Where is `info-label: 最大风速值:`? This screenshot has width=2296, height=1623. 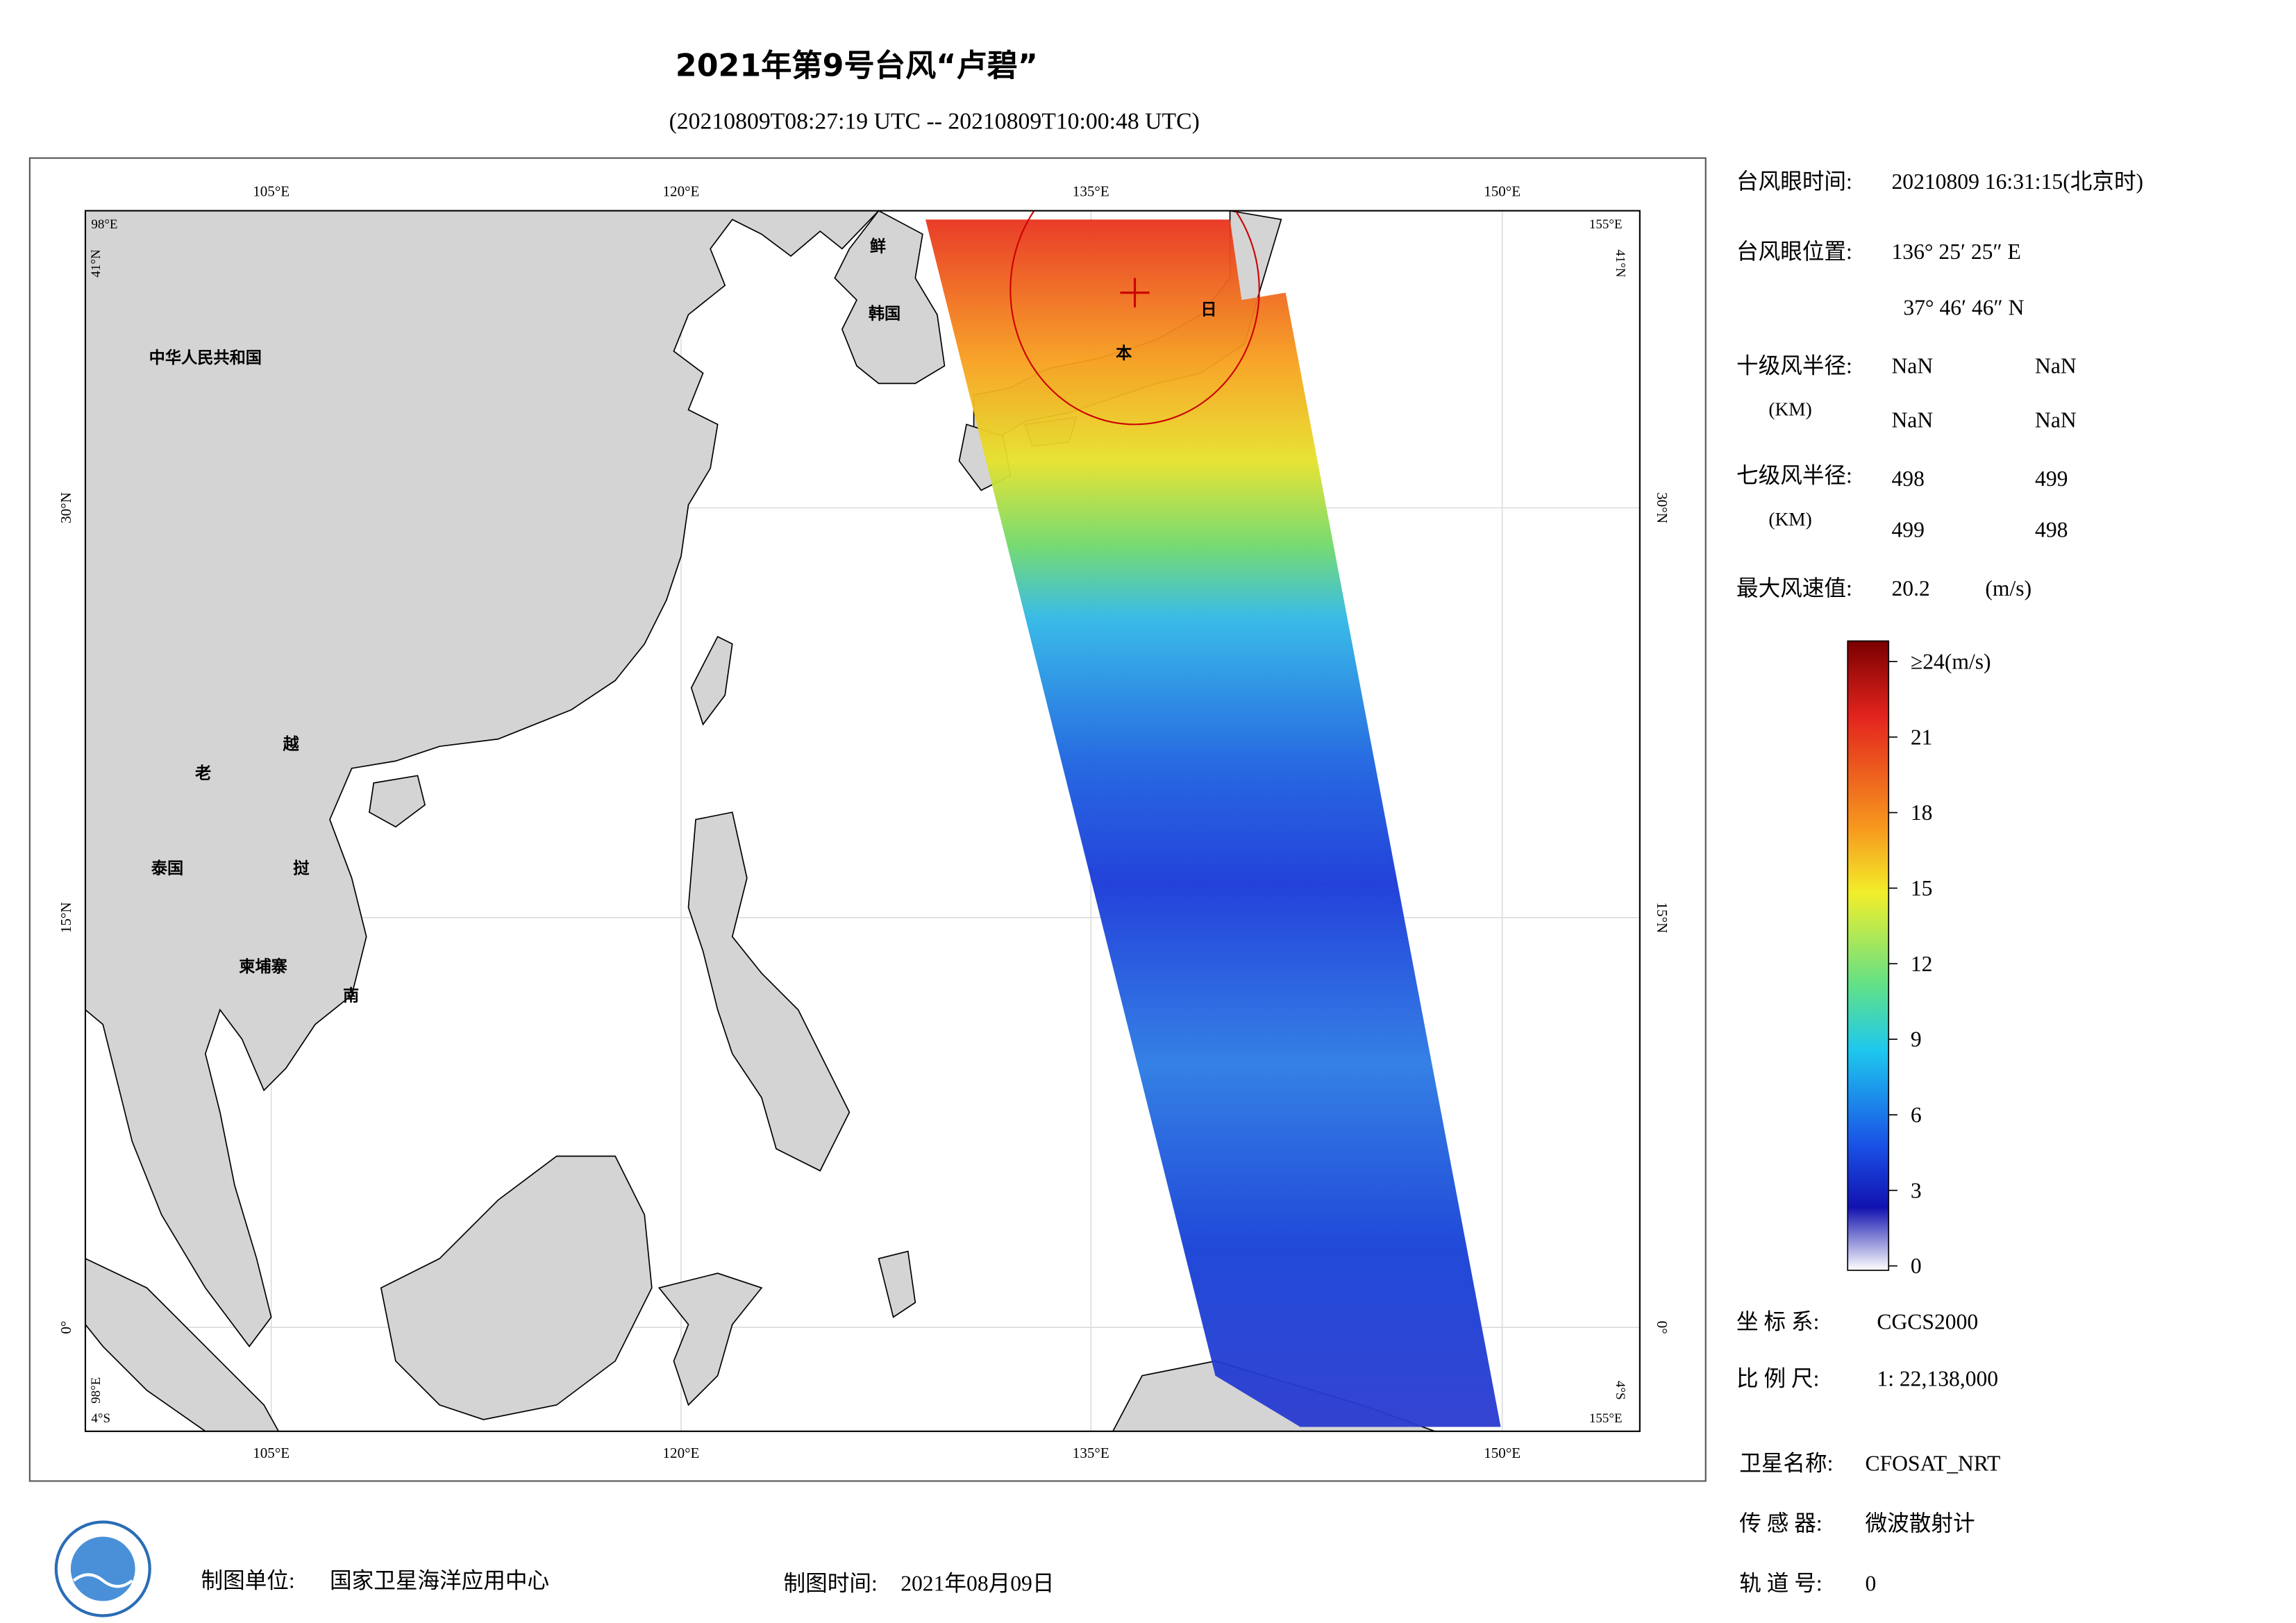 info-label: 最大风速值: is located at coordinates (1794, 588).